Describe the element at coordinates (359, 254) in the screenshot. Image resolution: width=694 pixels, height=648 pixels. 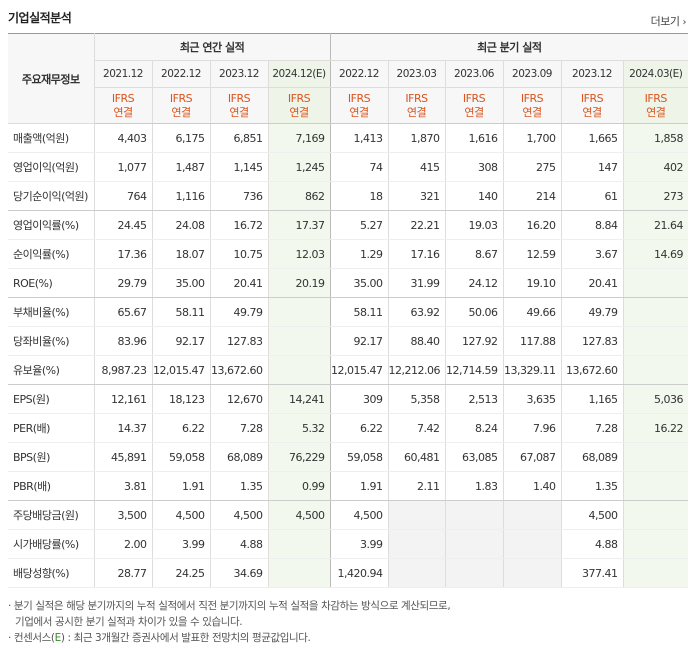
I see `value-cell: 1.29` at that location.